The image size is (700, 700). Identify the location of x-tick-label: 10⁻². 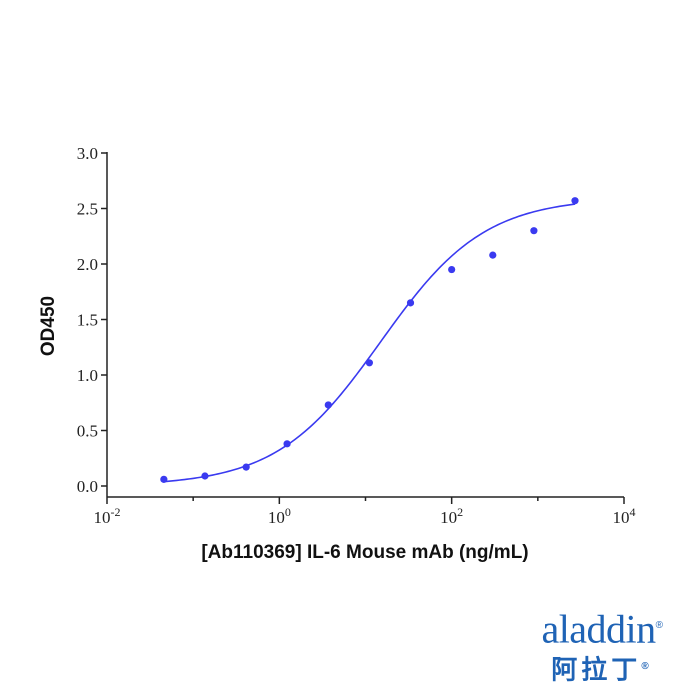
(107, 516).